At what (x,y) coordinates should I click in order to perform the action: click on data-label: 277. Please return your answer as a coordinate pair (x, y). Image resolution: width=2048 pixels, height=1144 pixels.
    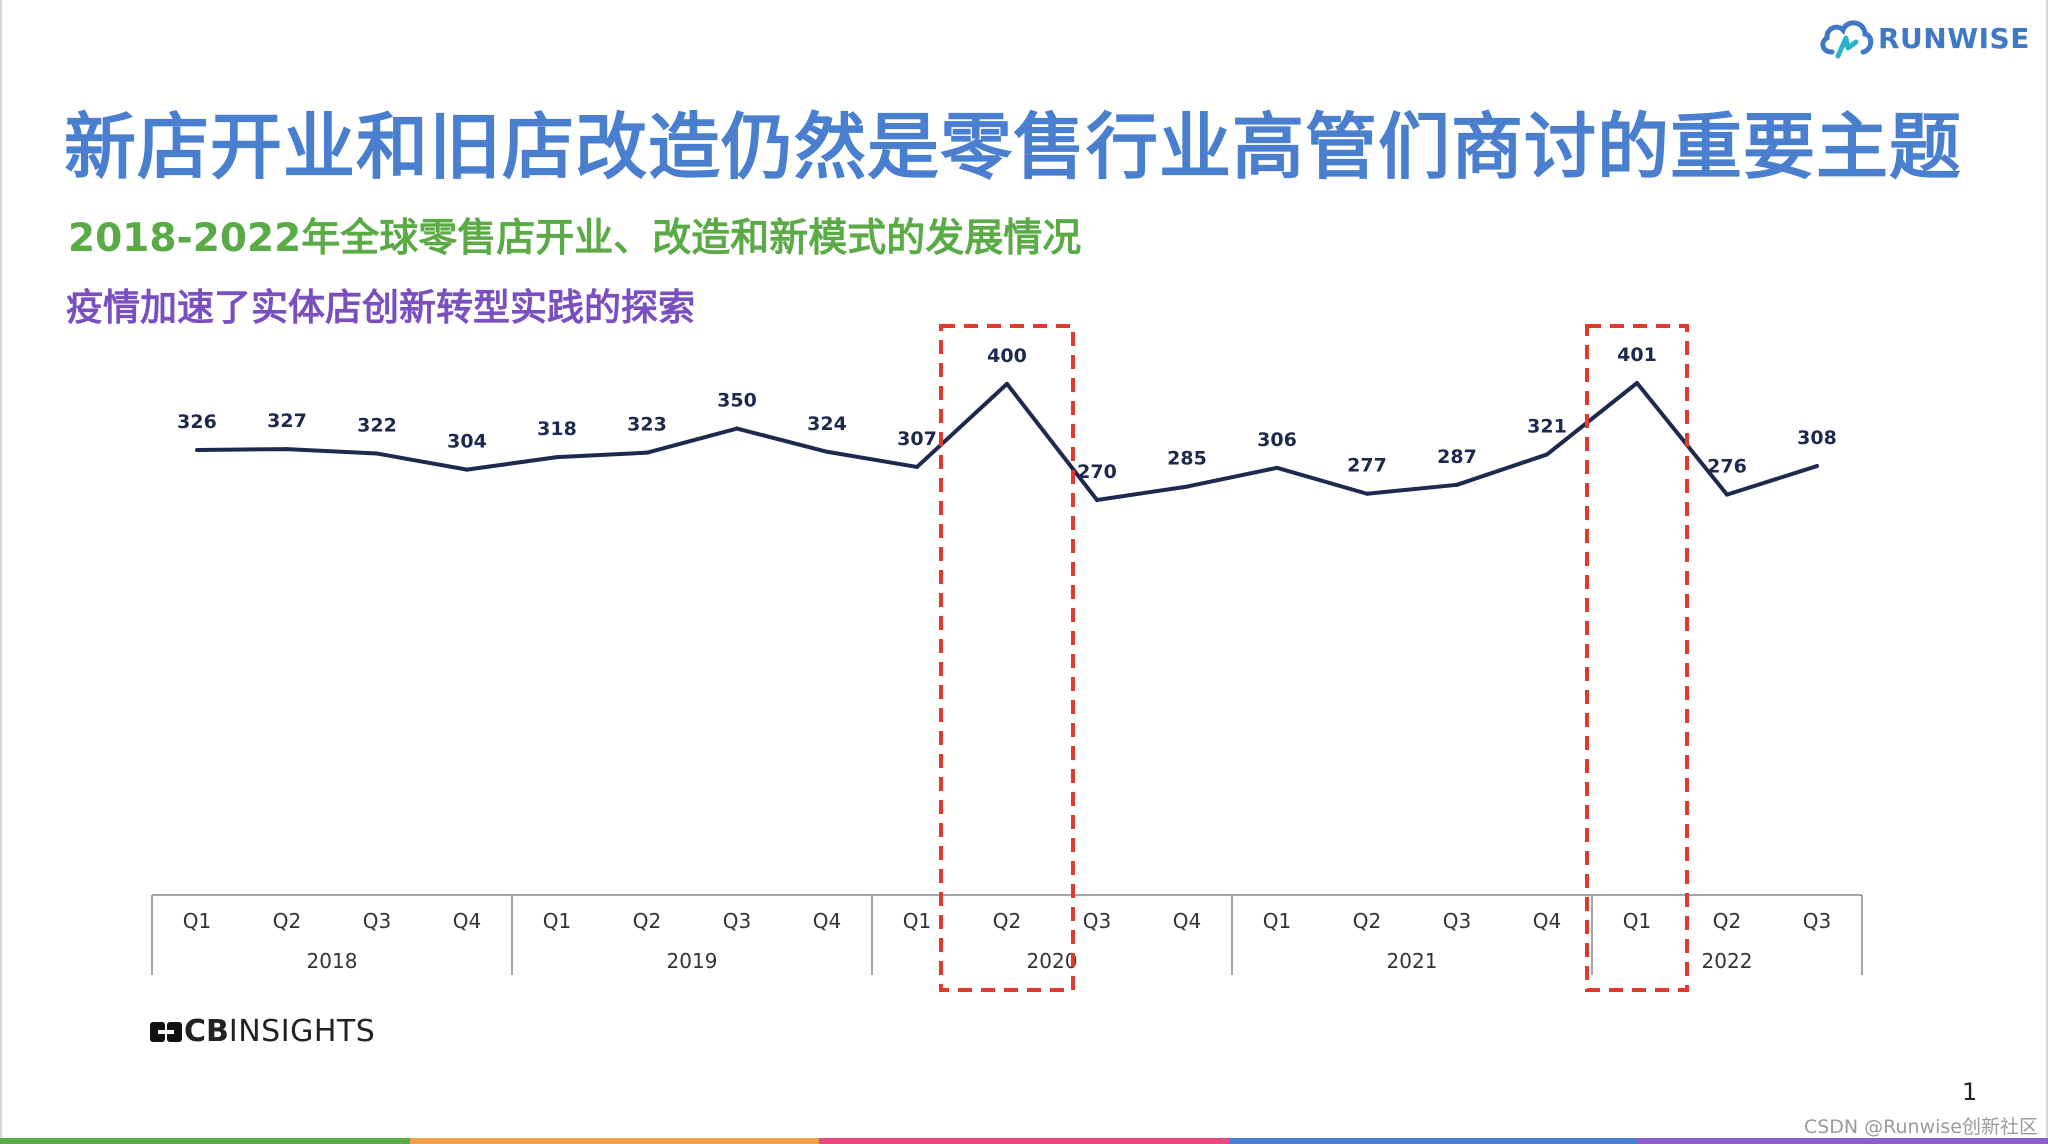
    Looking at the image, I should click on (1367, 466).